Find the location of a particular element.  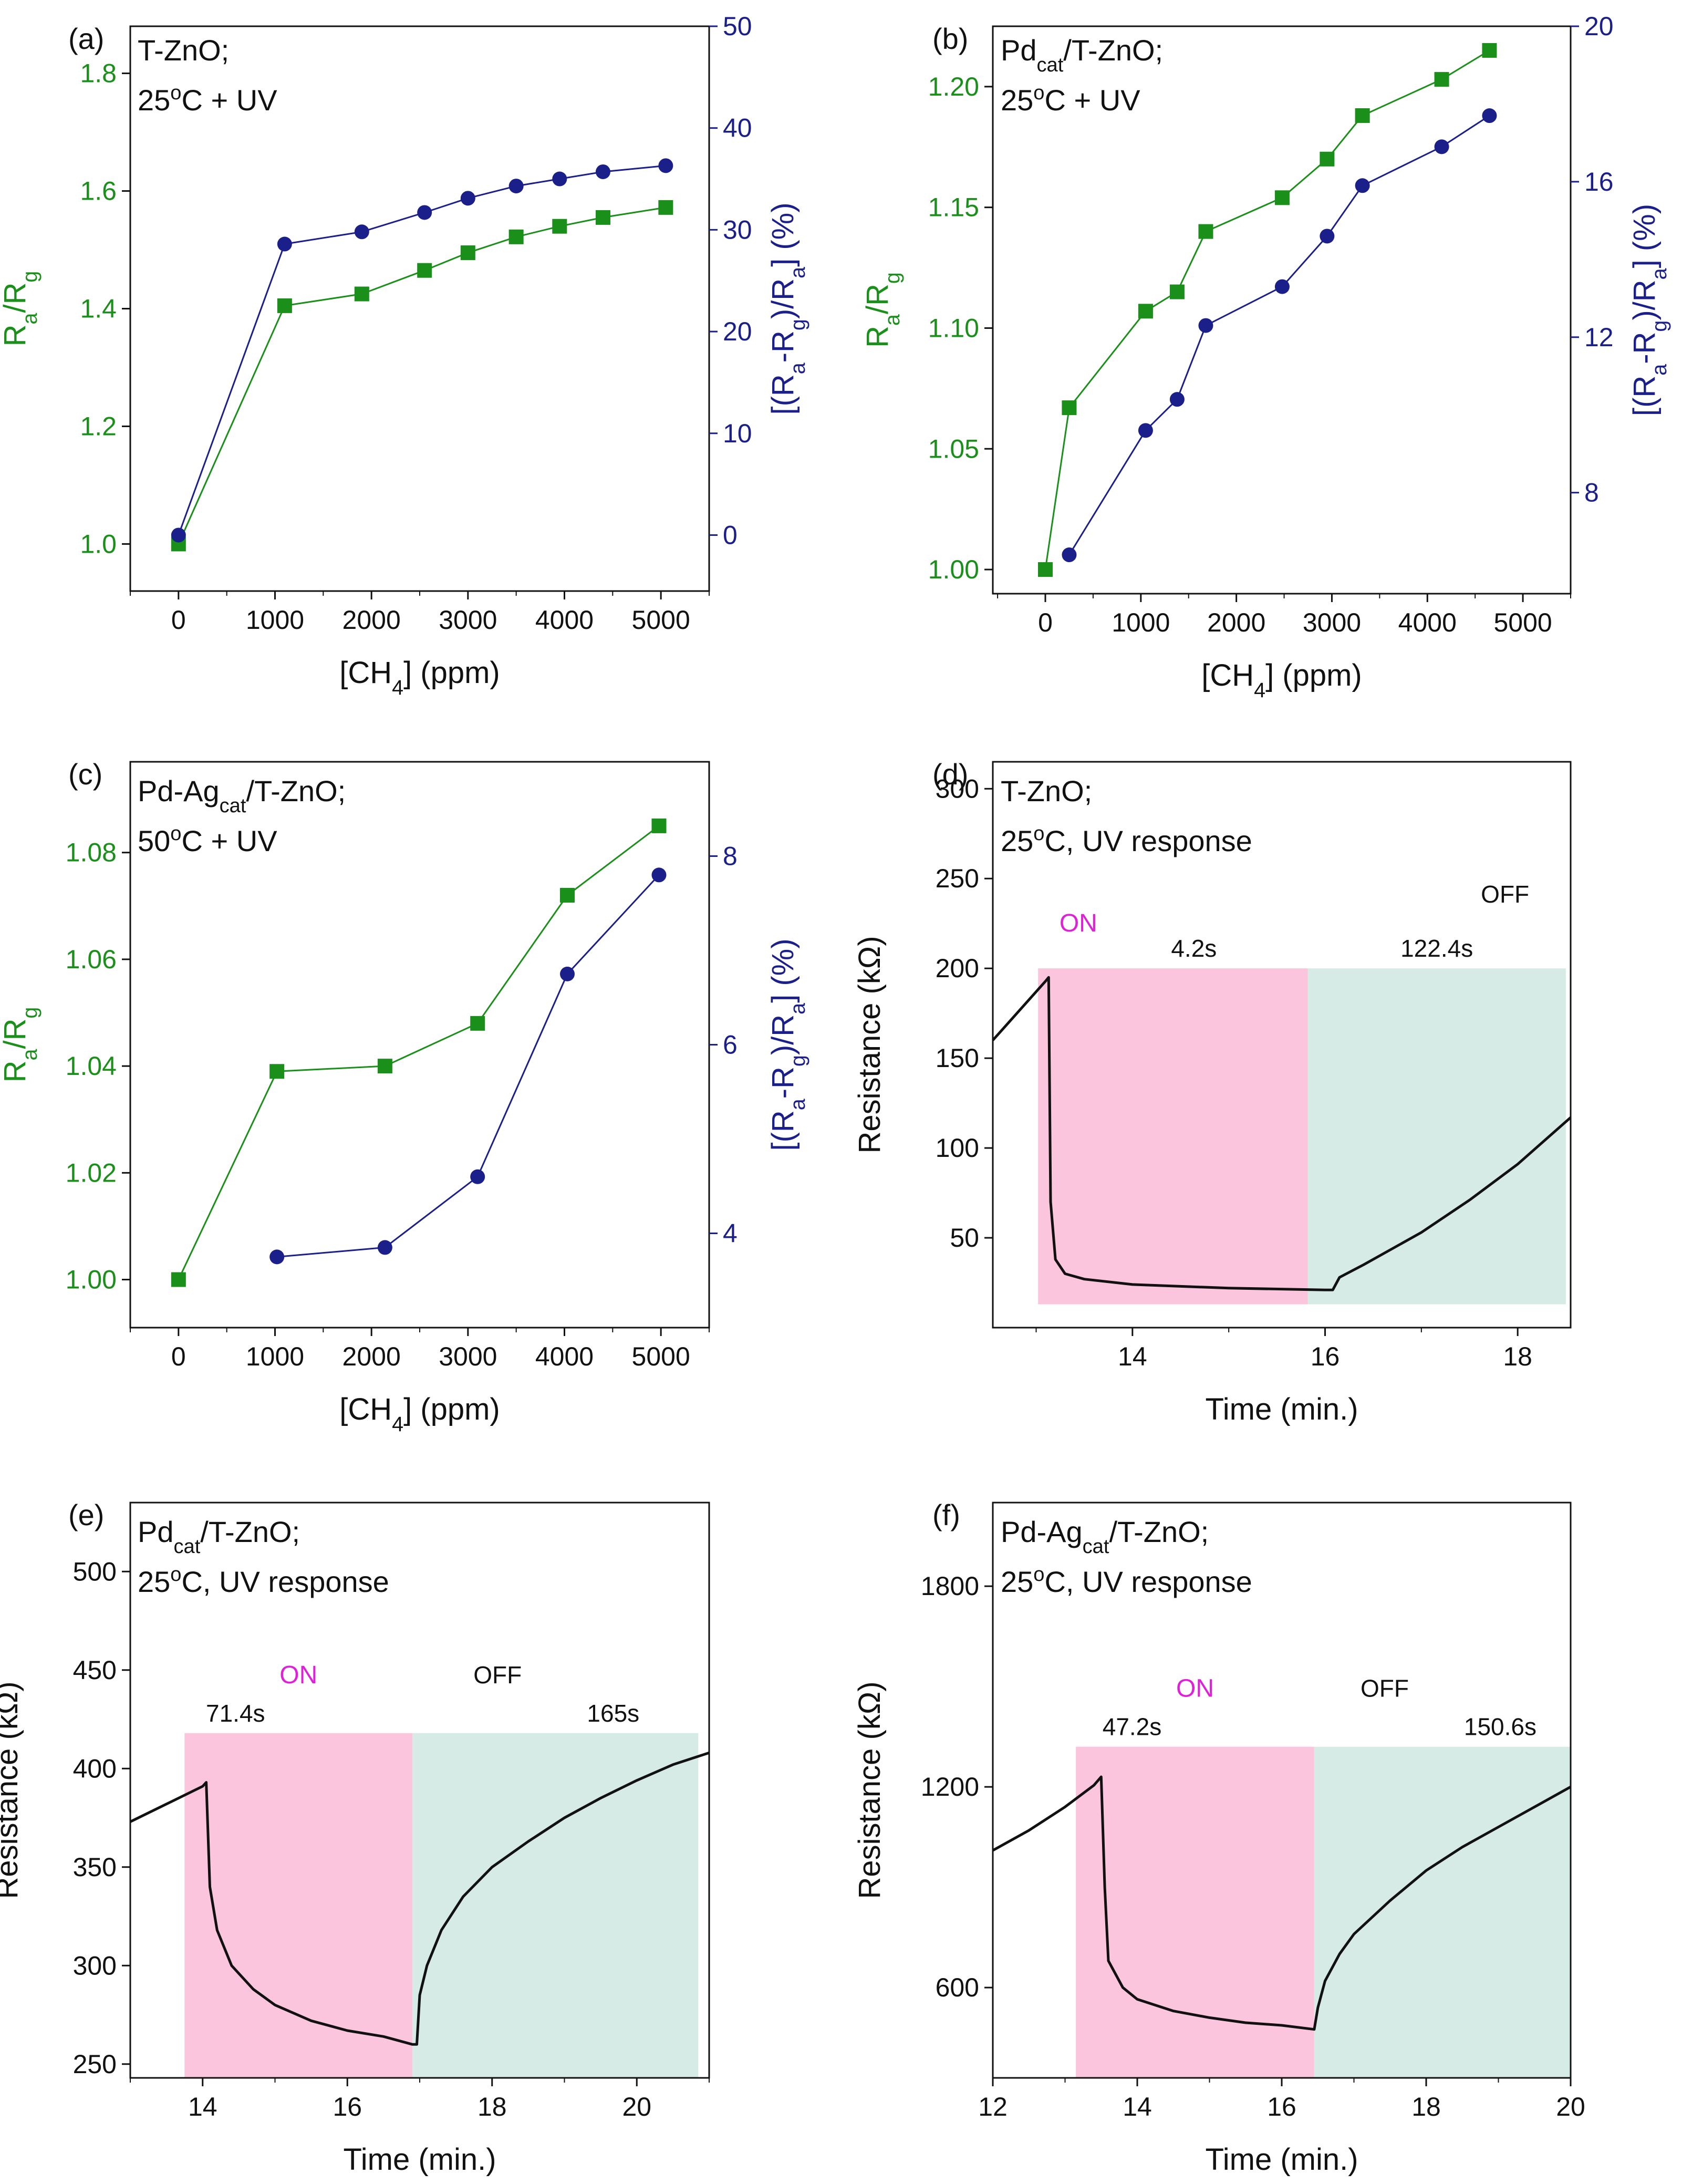

x-tick-label: 4000 is located at coordinates (564, 620).